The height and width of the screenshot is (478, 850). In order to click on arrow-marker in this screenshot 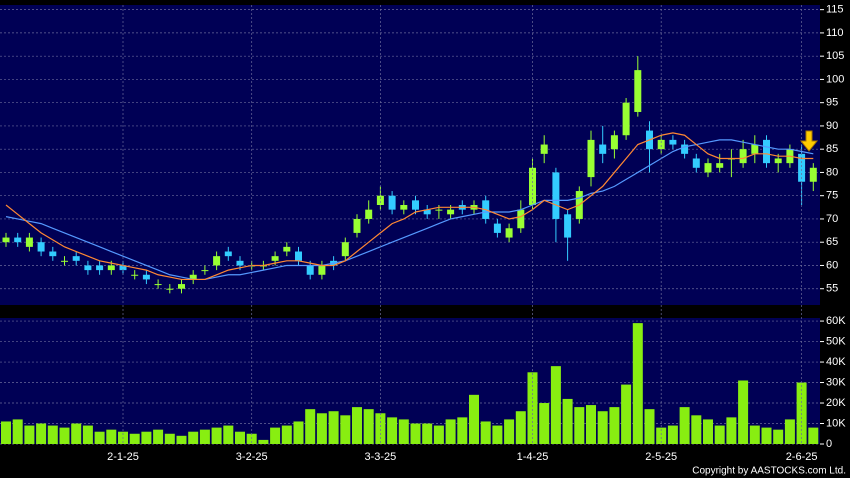, I will do `click(809, 141)`.